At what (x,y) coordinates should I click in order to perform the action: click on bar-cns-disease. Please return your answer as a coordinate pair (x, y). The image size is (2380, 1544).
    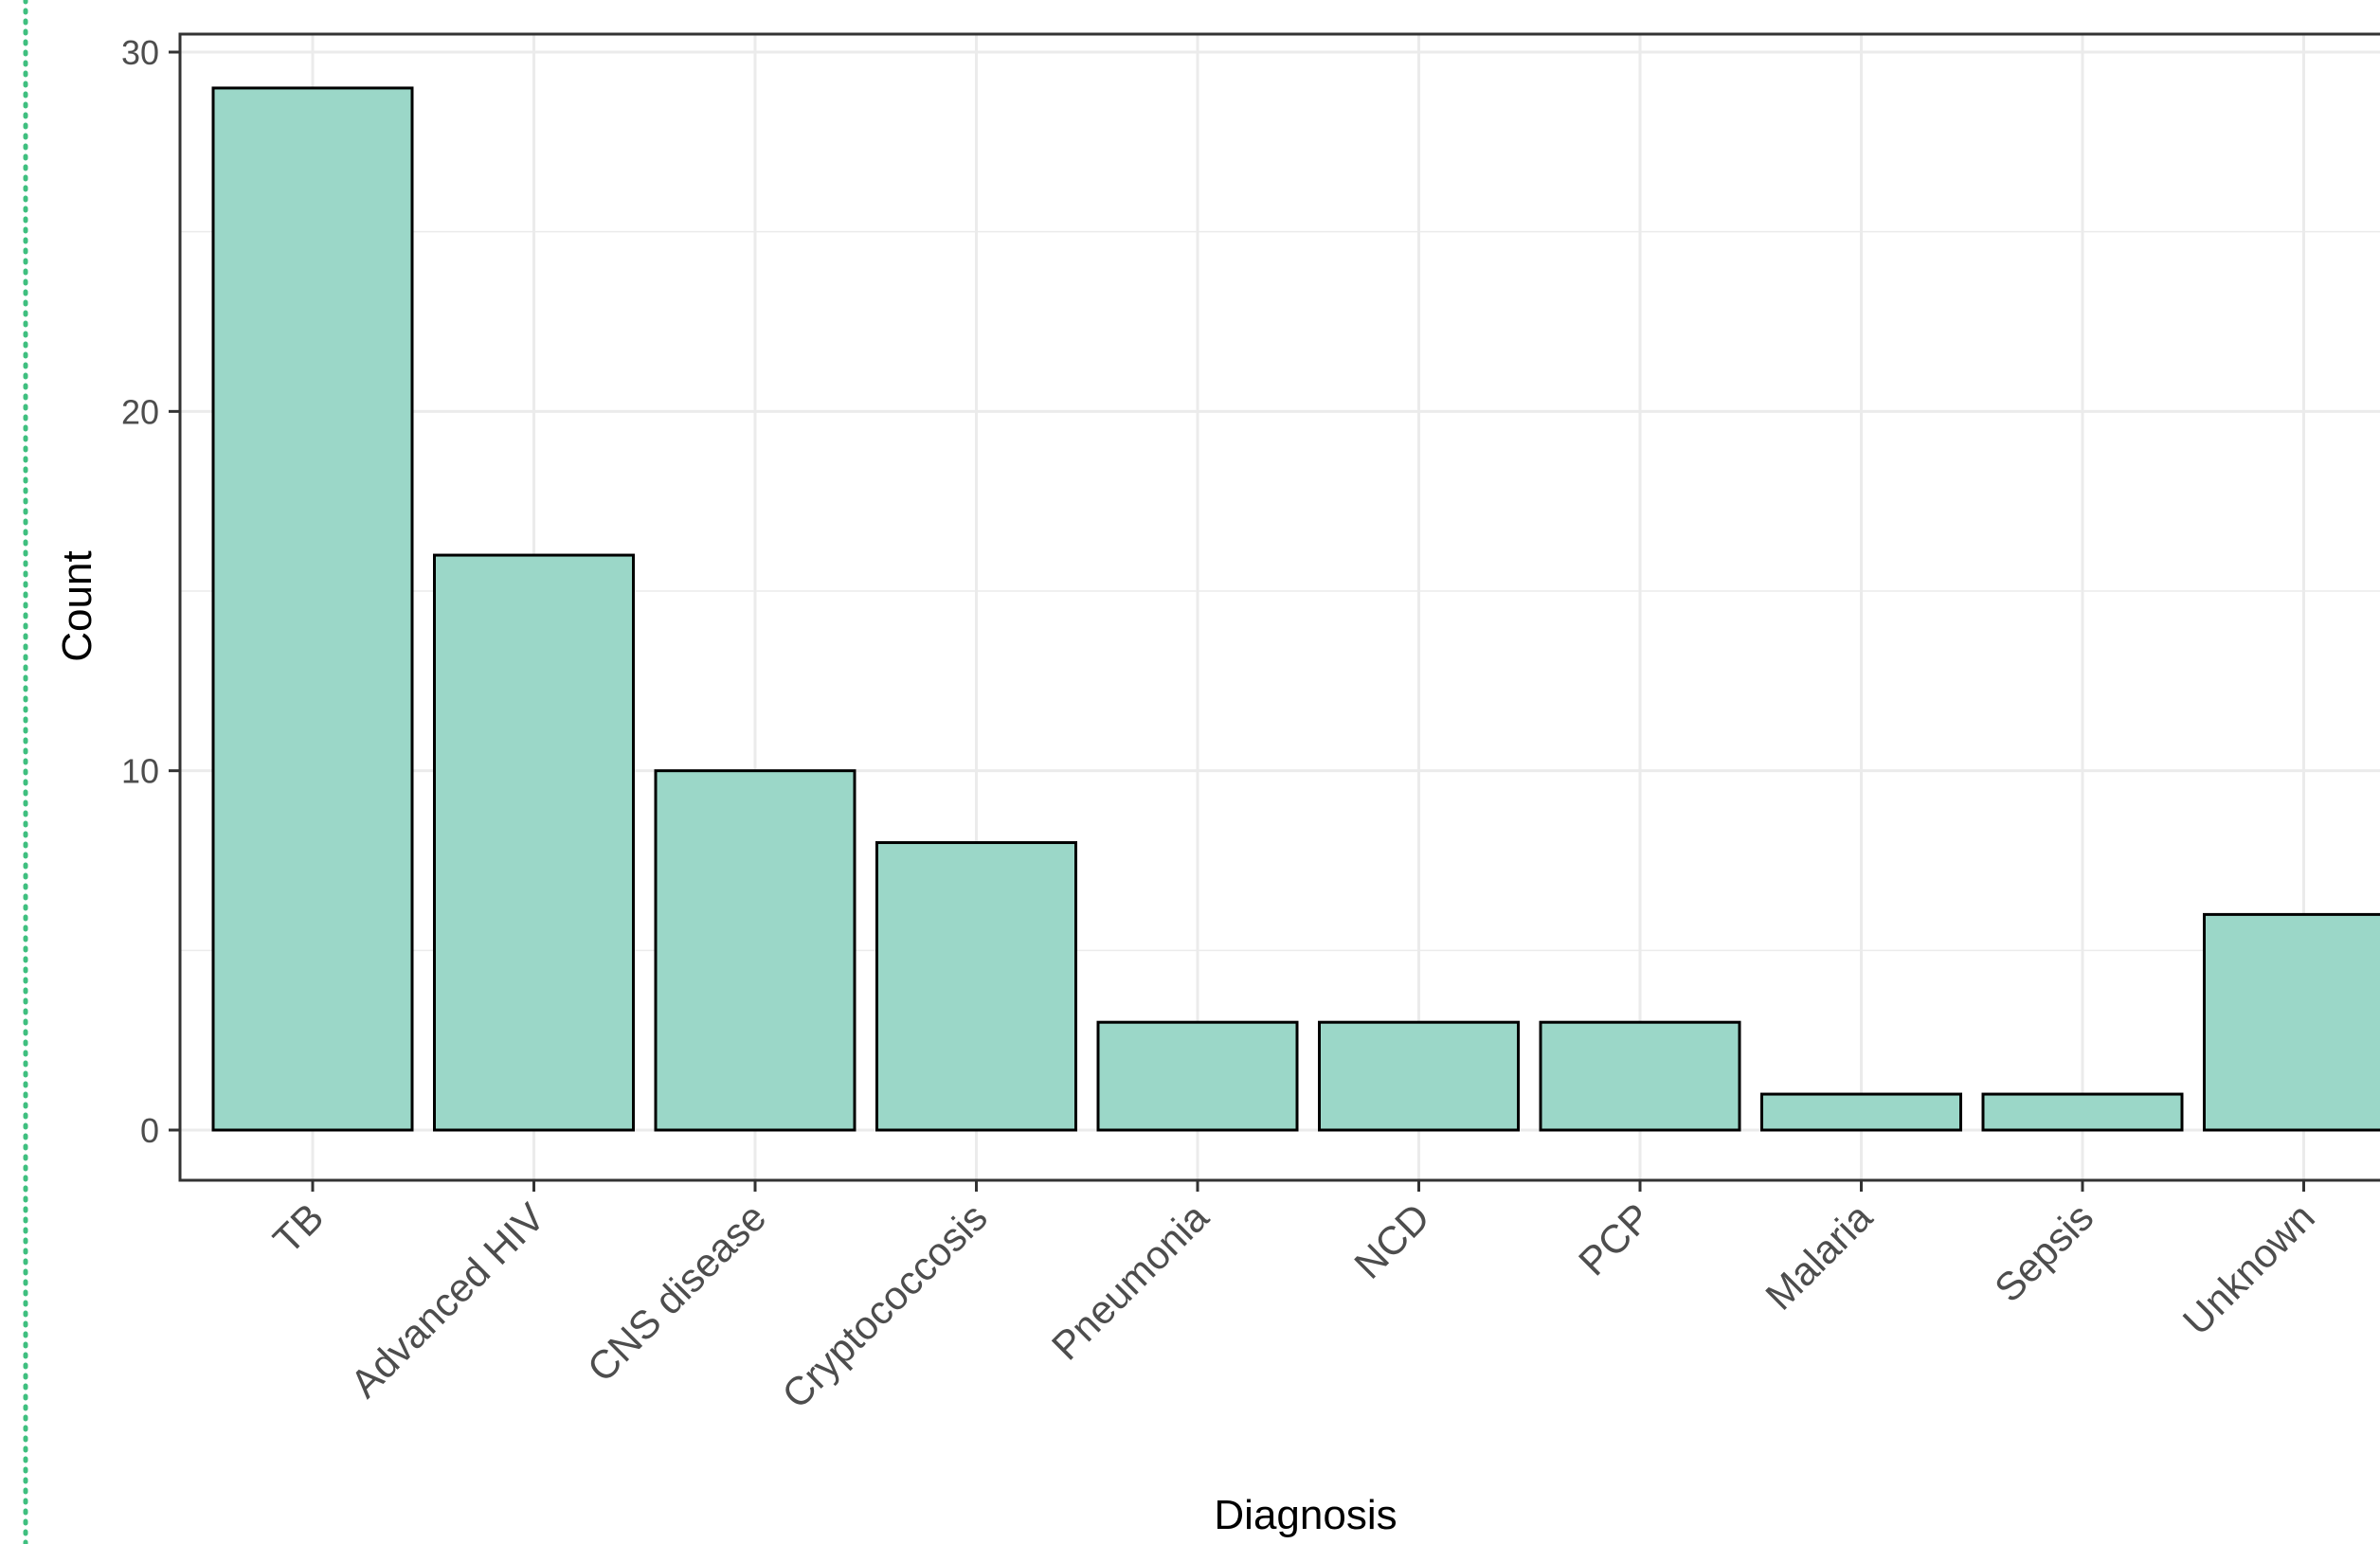
    Looking at the image, I should click on (755, 950).